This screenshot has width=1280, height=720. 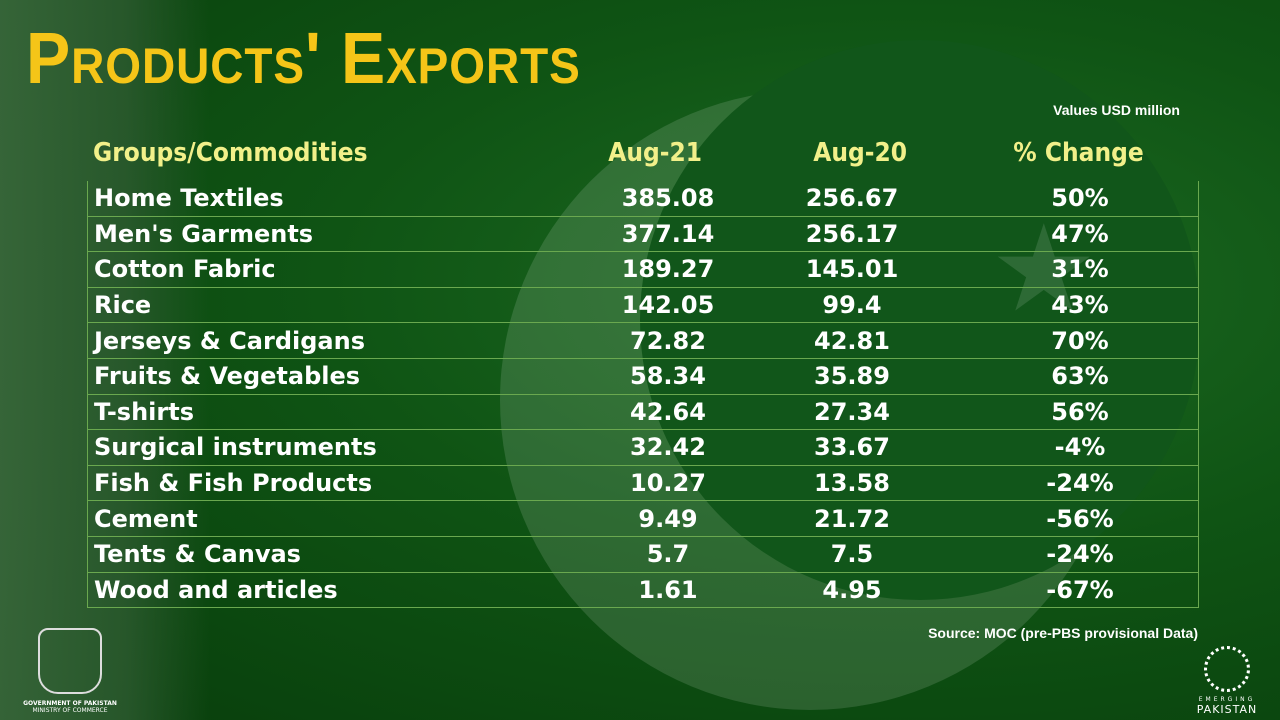 What do you see at coordinates (668, 554) in the screenshot?
I see `aug-21-cell: 5.7` at bounding box center [668, 554].